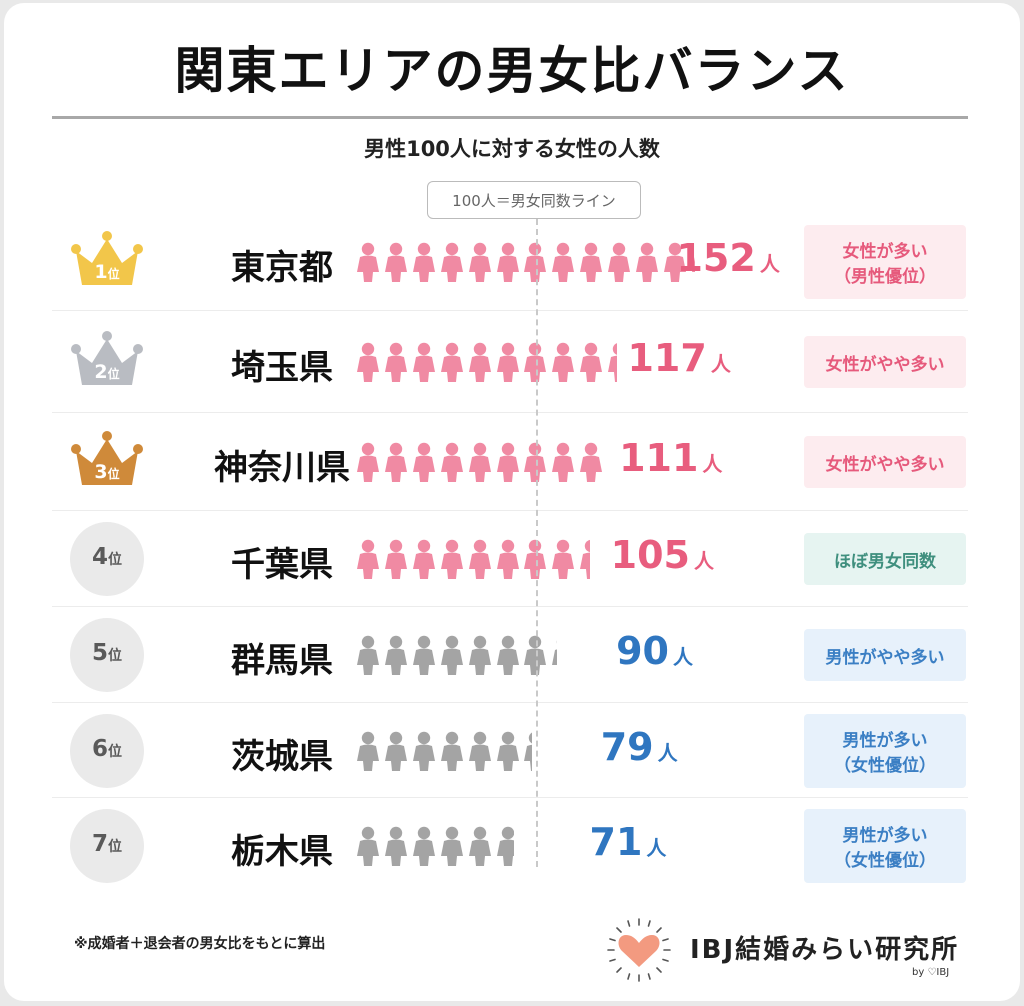  I want to click on ibj-logo: IBJ結婚みらい研究所 by ♡IBJ, so click(784, 950).